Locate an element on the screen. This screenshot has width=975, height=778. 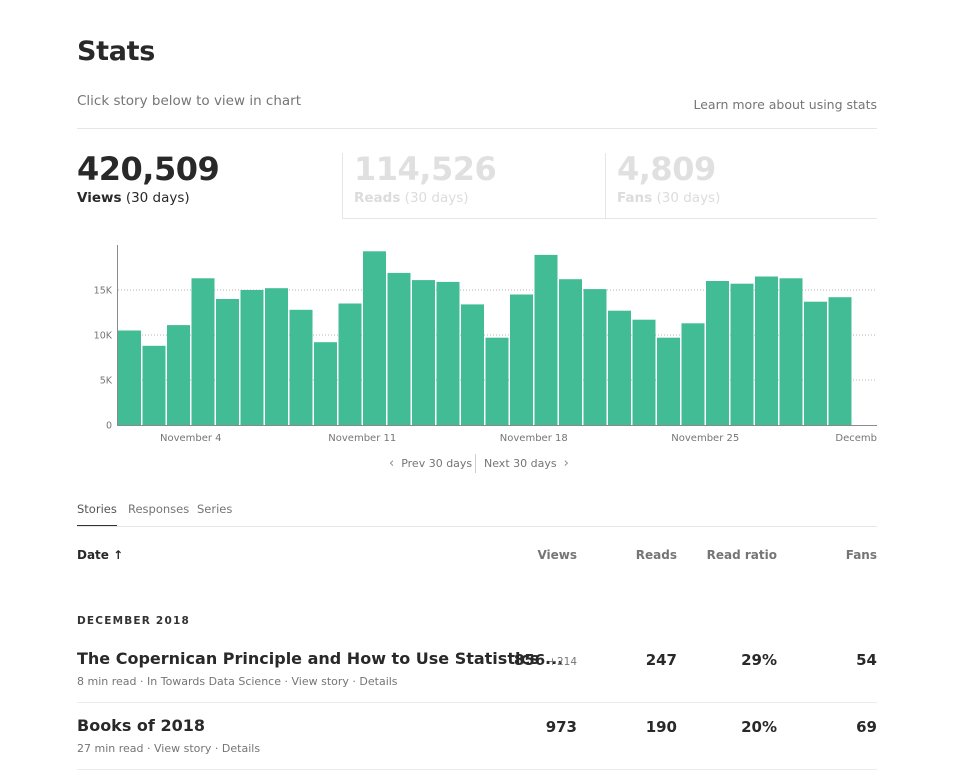
stats-tabs: Stories Responses Series is located at coordinates (477, 514).